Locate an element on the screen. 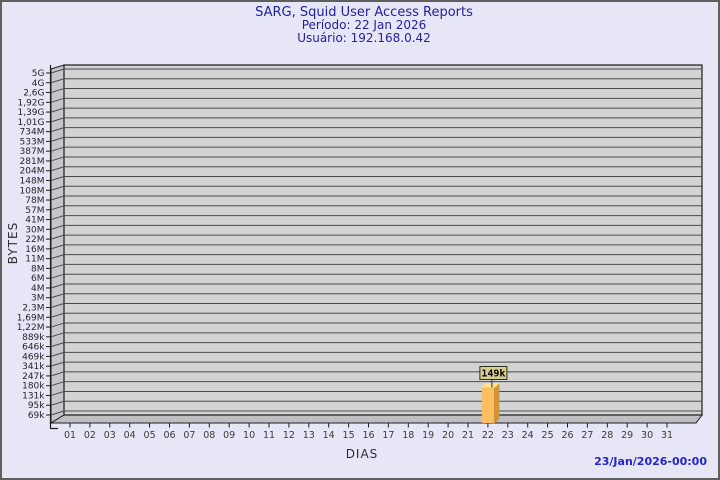  y-tick-label: 78M is located at coordinates (34, 201).